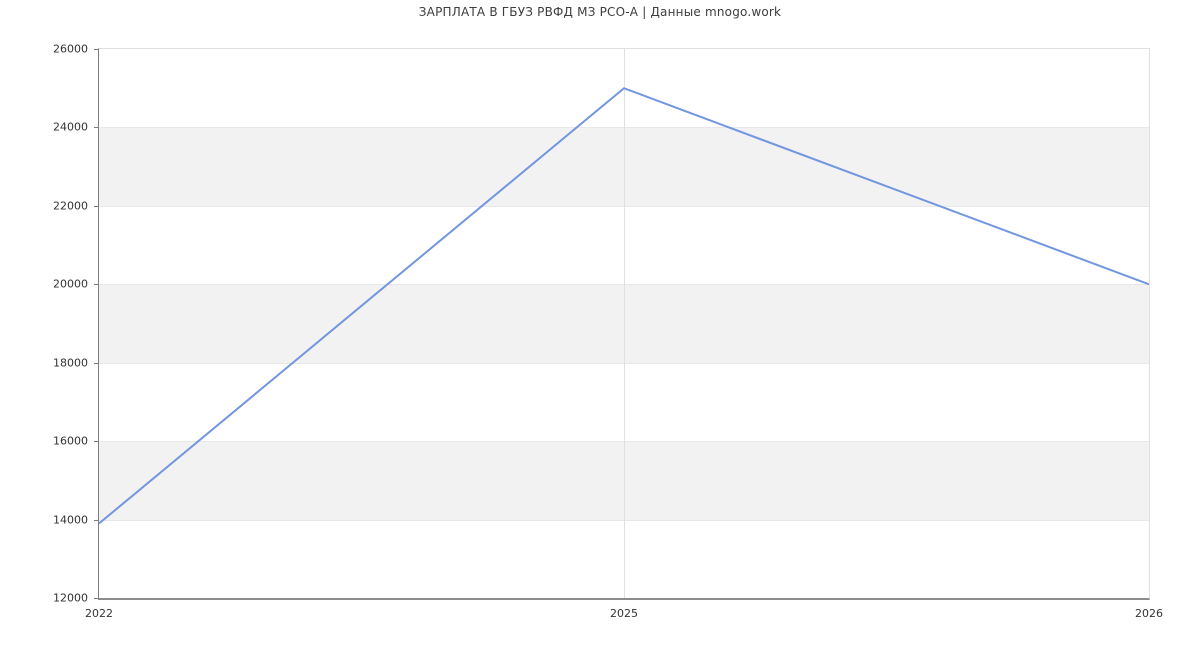 This screenshot has width=1200, height=650. Describe the element at coordinates (70, 206) in the screenshot. I see `y-tick-label: 22000` at that location.